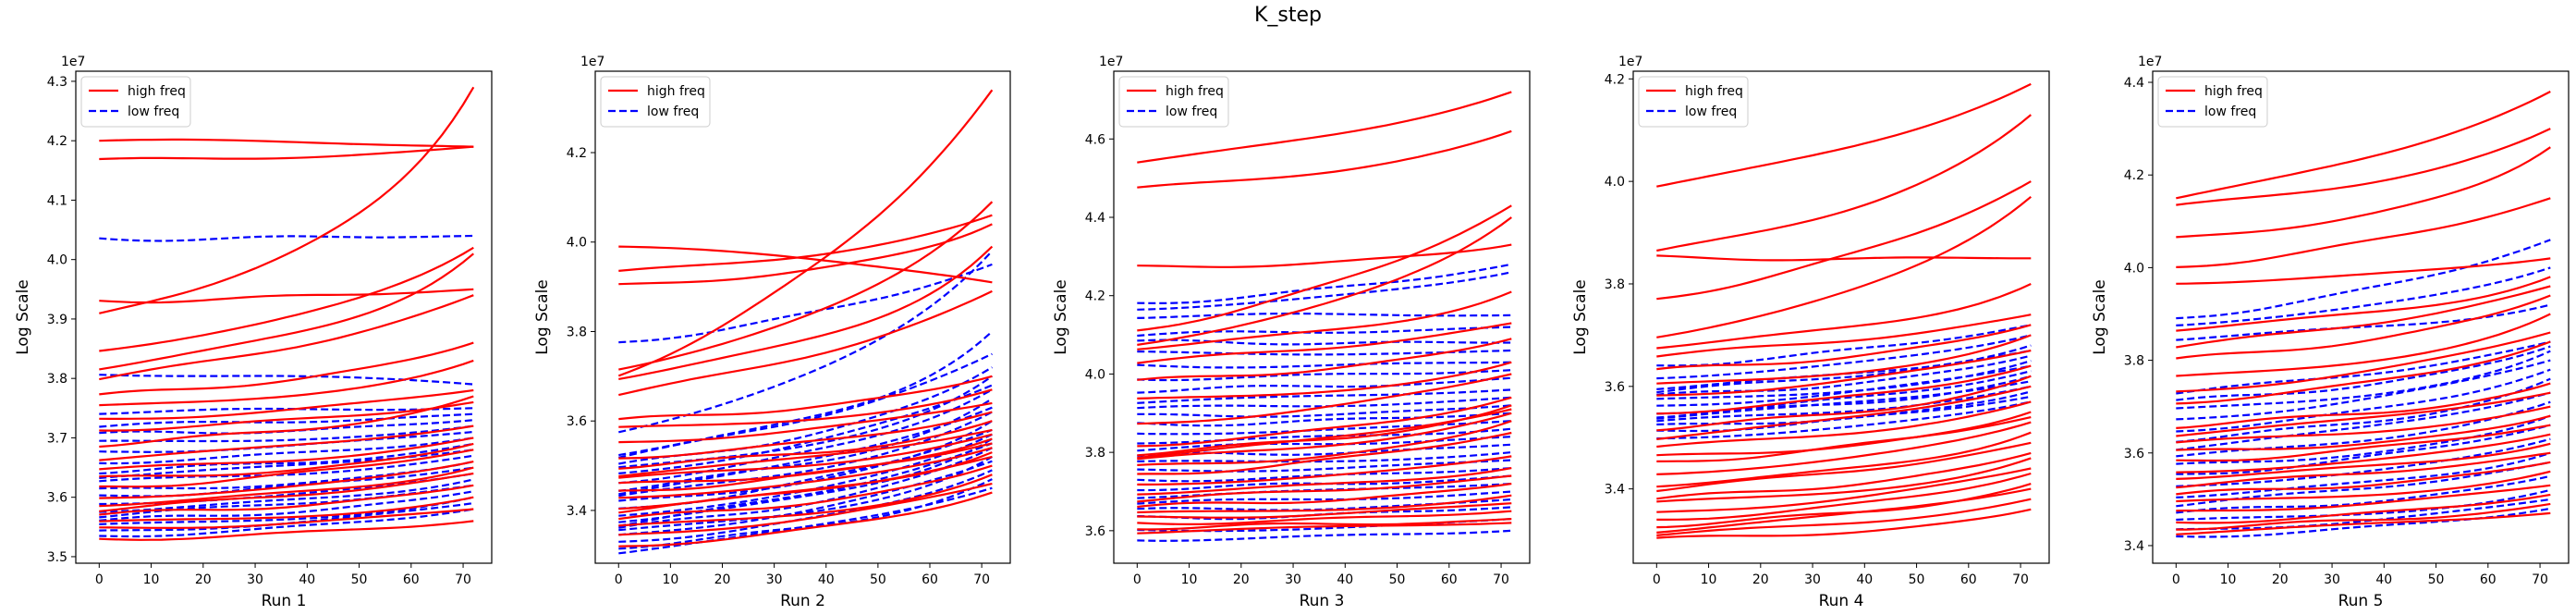 The width and height of the screenshot is (2576, 615). I want to click on x-axis-label: Run 4, so click(1841, 601).